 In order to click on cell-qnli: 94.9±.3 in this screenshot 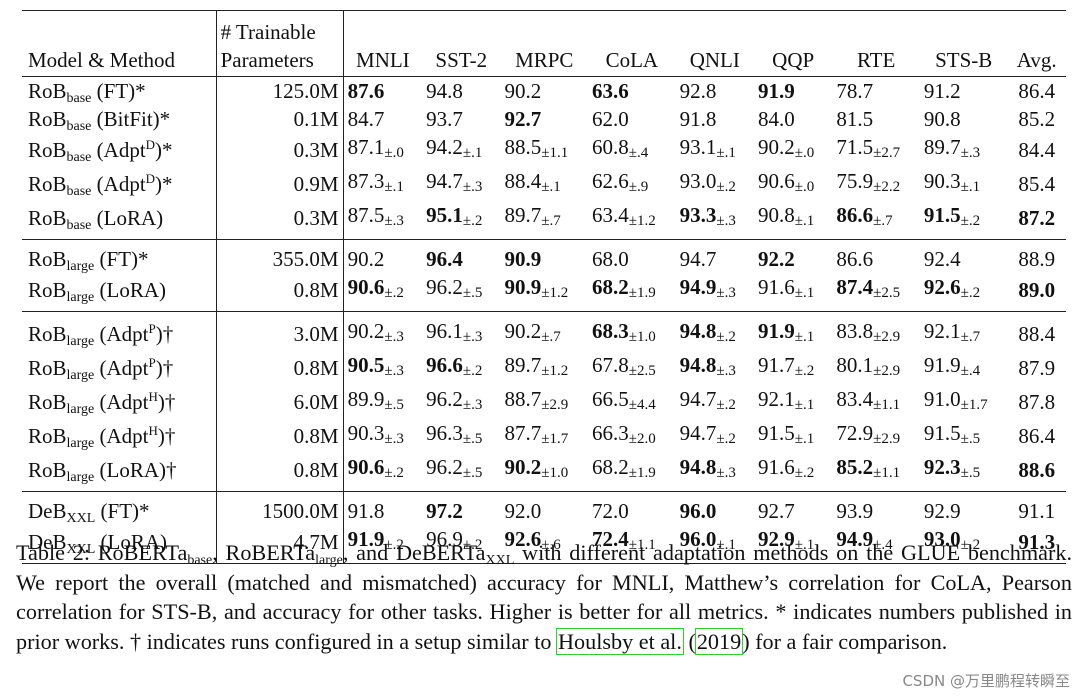, I will do `click(714, 292)`.